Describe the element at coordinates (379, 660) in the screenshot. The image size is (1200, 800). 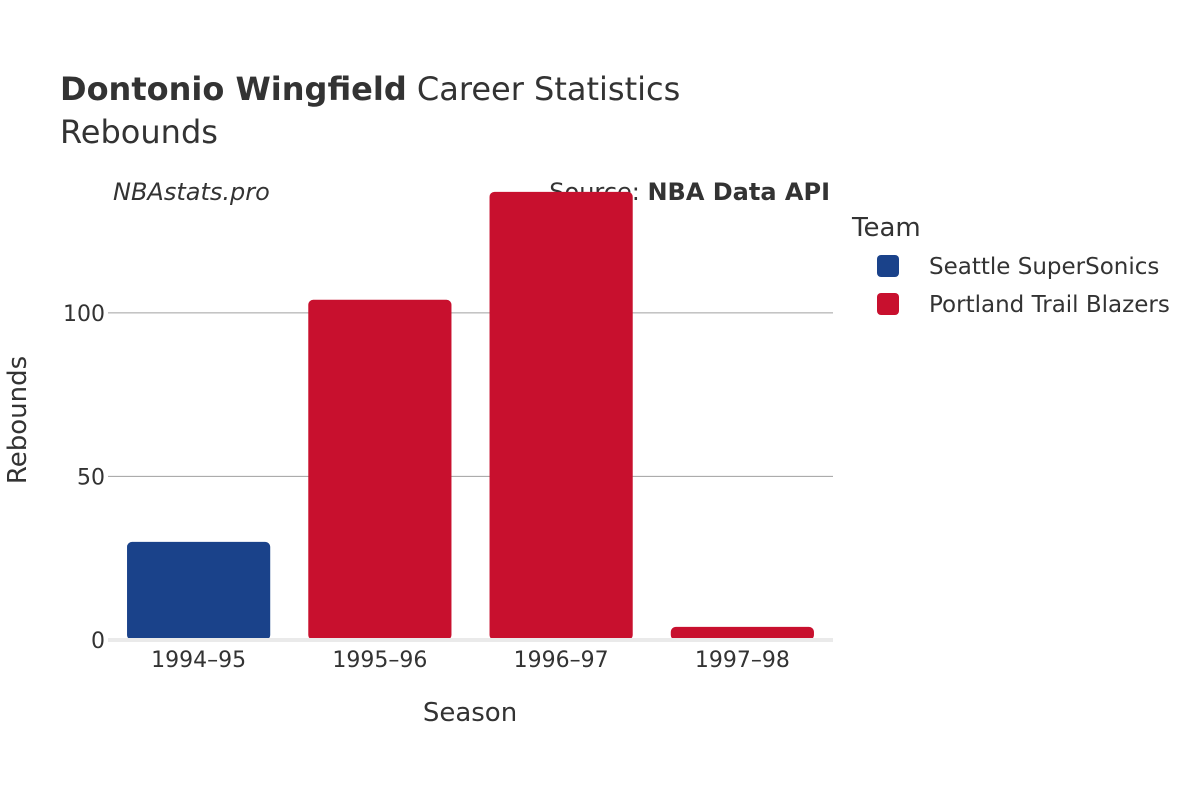
I see `x-tick-label: 1995–96` at that location.